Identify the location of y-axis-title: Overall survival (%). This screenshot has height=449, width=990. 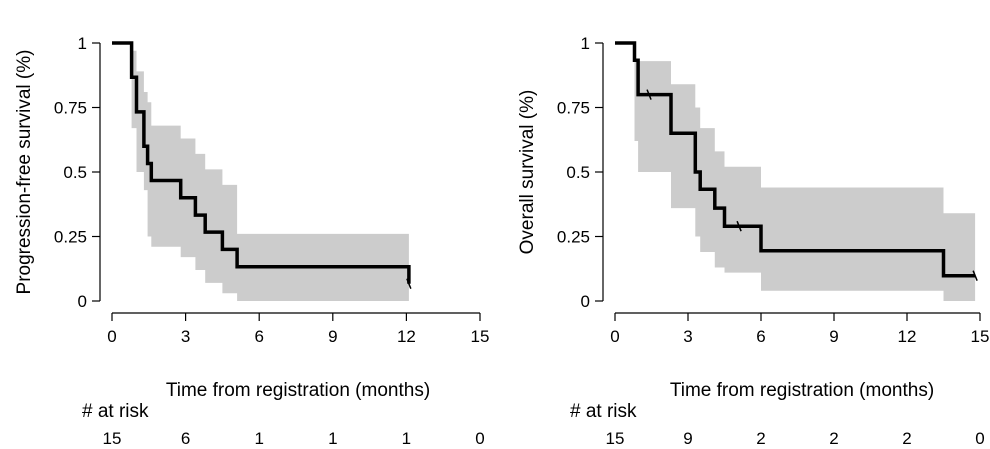
(527, 172).